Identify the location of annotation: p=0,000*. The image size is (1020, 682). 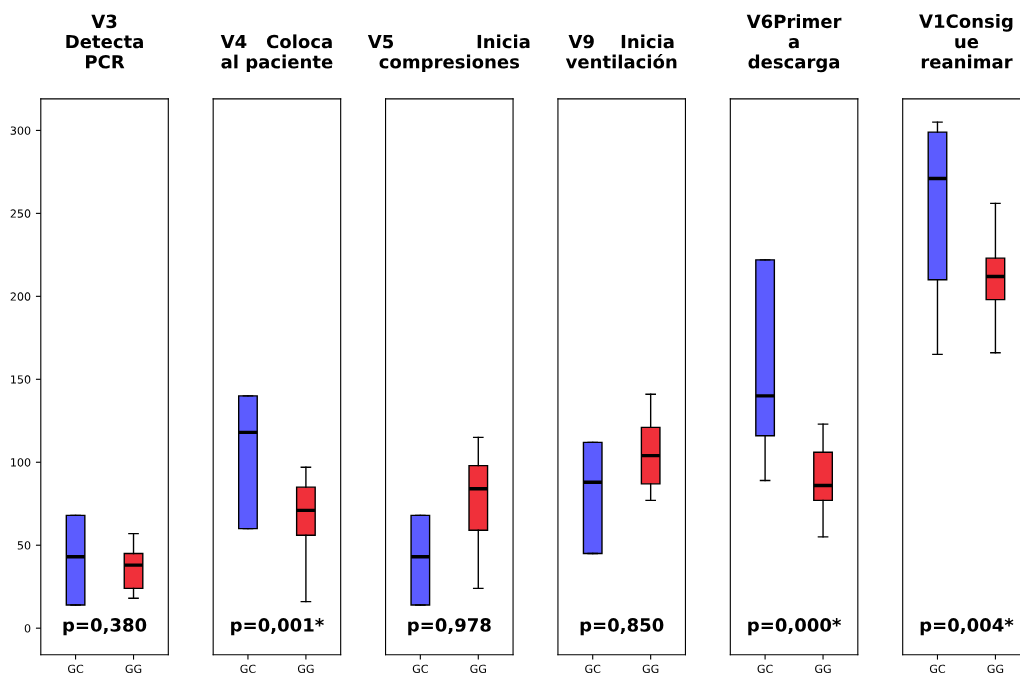
(795, 627).